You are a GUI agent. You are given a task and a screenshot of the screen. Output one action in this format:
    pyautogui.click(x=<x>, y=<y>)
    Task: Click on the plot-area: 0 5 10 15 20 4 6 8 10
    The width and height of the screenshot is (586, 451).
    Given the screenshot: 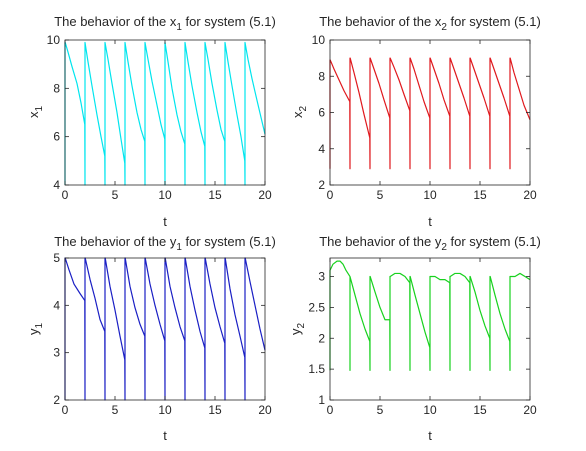 What is the action you would take?
    pyautogui.click(x=159, y=117)
    